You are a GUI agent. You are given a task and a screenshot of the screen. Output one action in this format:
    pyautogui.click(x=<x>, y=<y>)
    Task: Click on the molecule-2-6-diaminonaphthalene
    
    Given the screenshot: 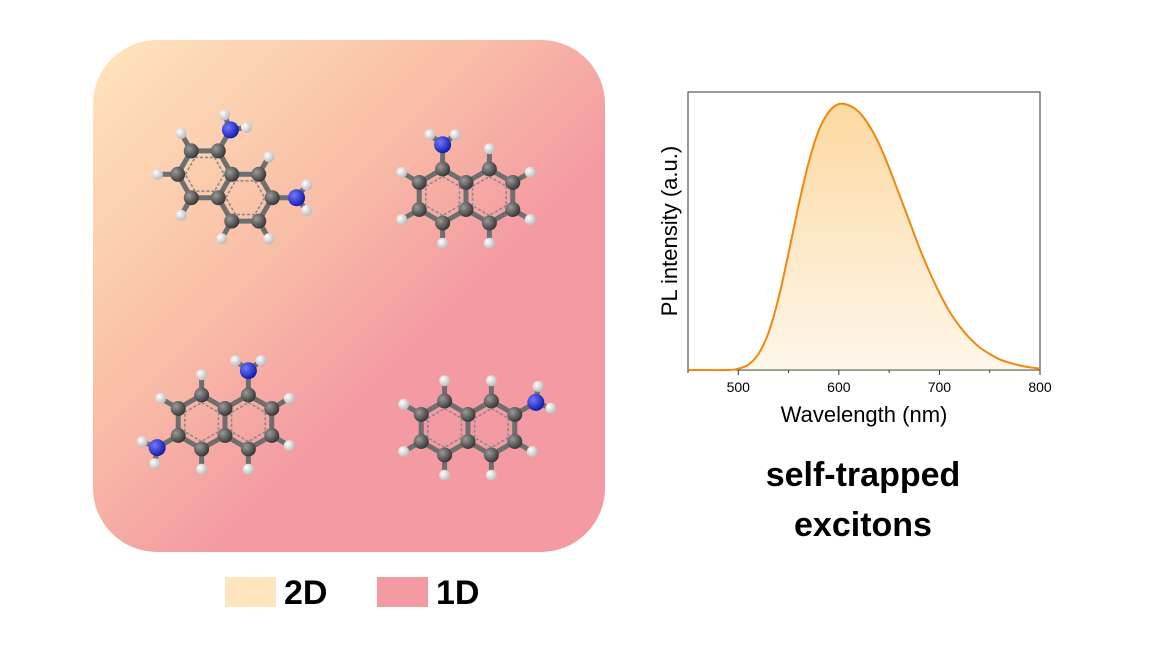 What is the action you would take?
    pyautogui.click(x=215, y=415)
    